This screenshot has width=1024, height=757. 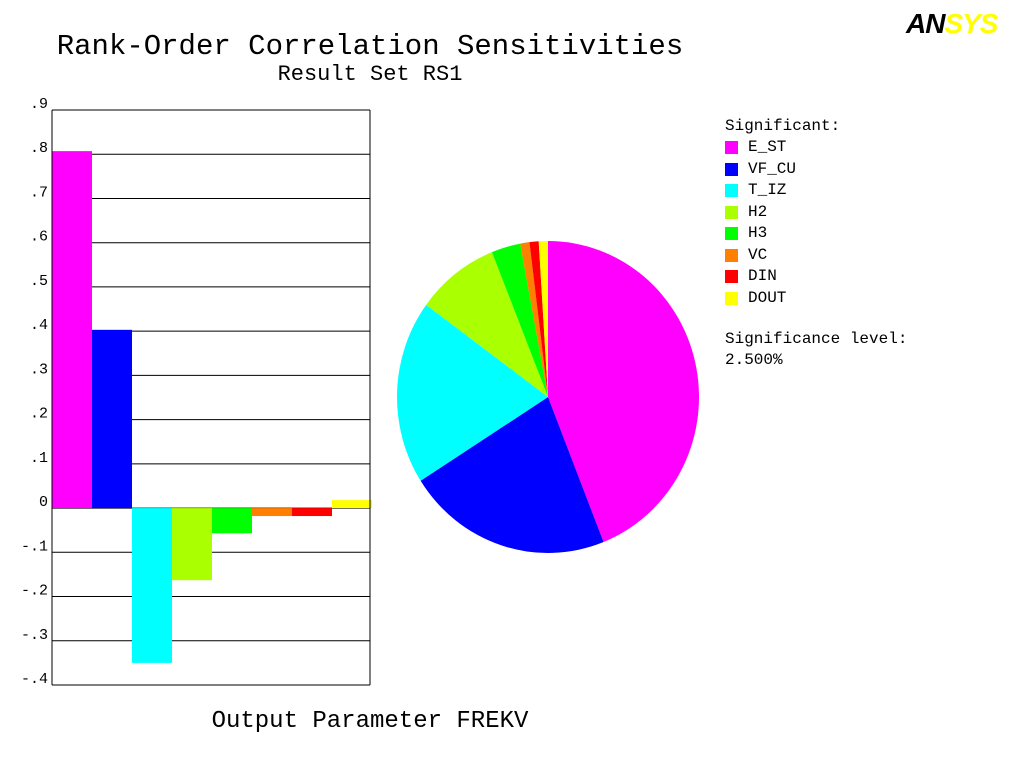 I want to click on pie-slice-h3, so click(x=519, y=320).